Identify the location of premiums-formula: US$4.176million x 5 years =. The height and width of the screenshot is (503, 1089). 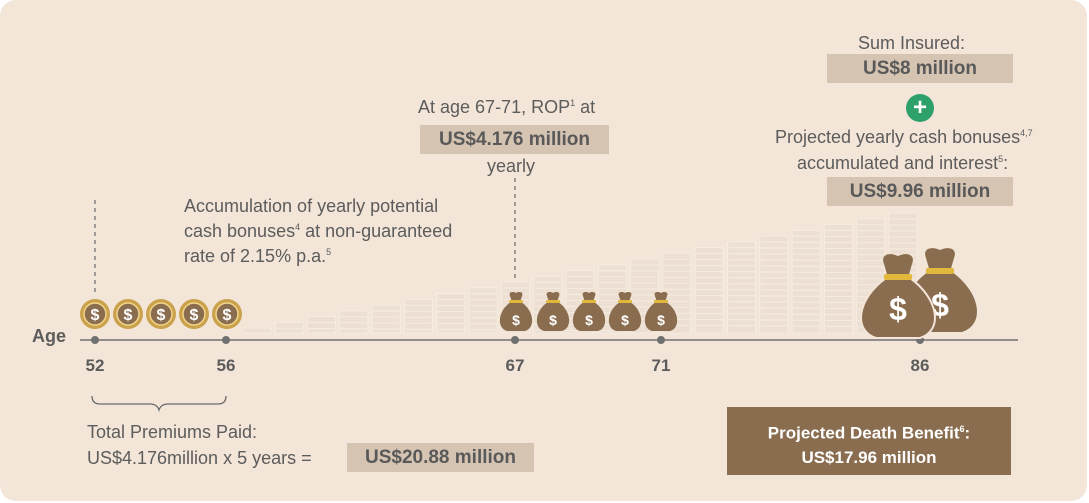
(199, 458).